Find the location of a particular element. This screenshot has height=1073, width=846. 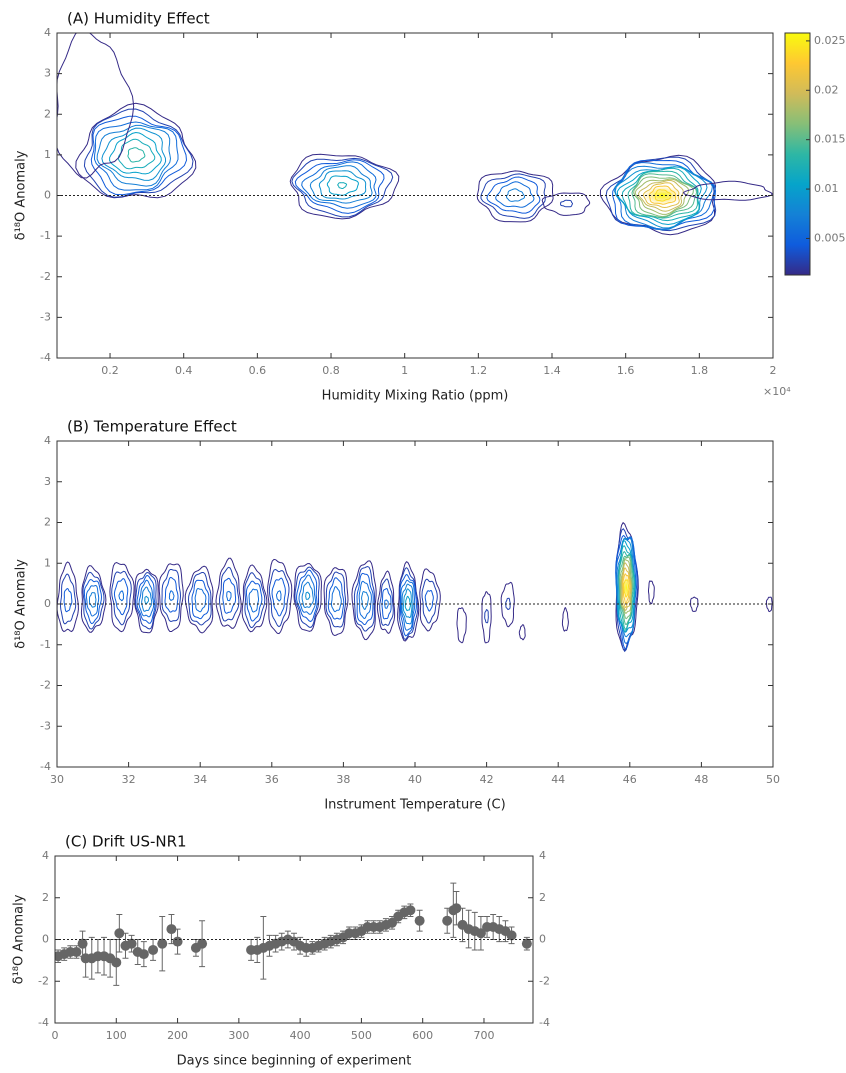

x-tick-label: 400 is located at coordinates (300, 1035).